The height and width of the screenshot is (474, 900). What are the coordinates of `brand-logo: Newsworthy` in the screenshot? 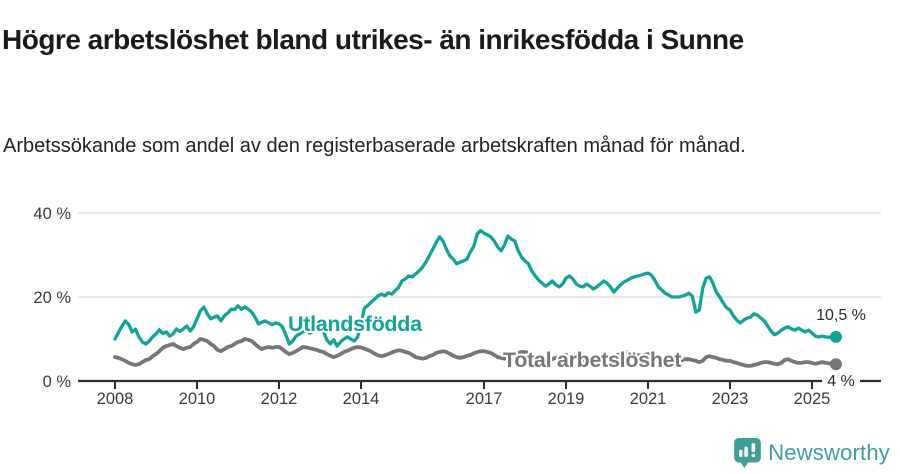 It's located at (812, 453).